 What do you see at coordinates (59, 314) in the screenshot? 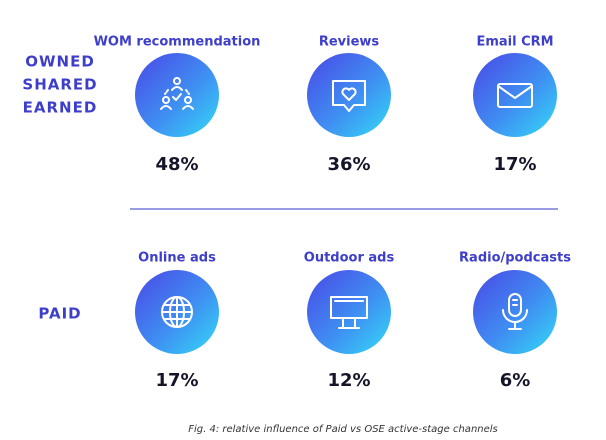
I see `group-label: PAID` at bounding box center [59, 314].